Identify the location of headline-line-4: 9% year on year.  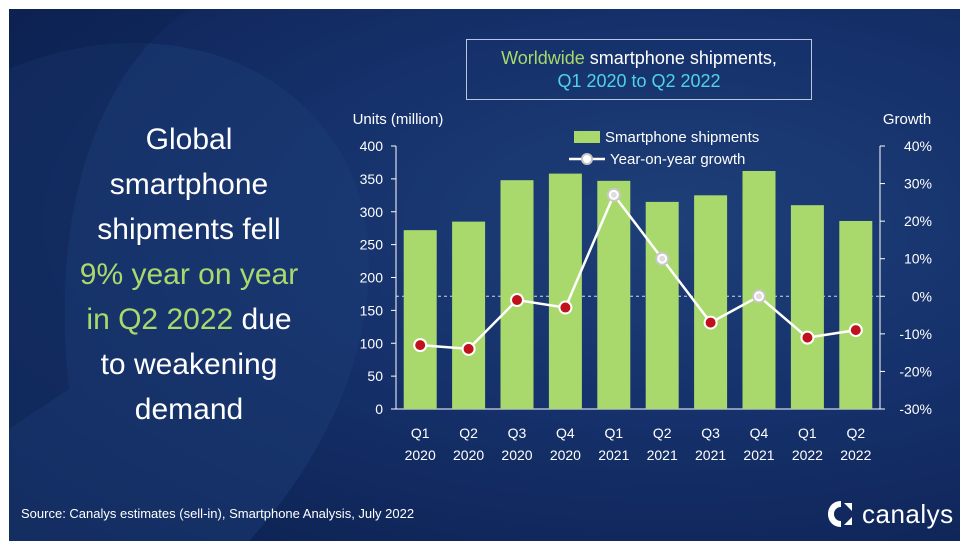
(189, 274).